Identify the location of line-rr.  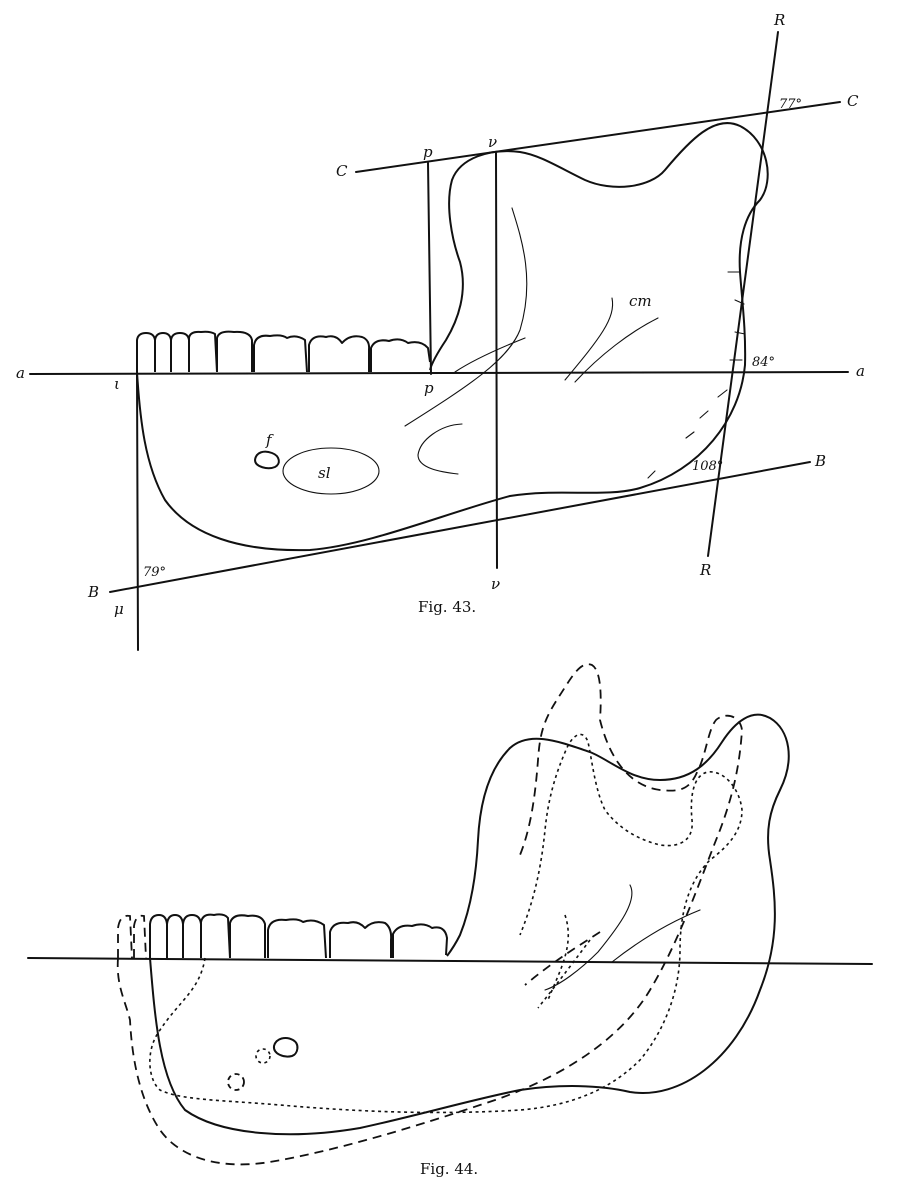
(743, 294).